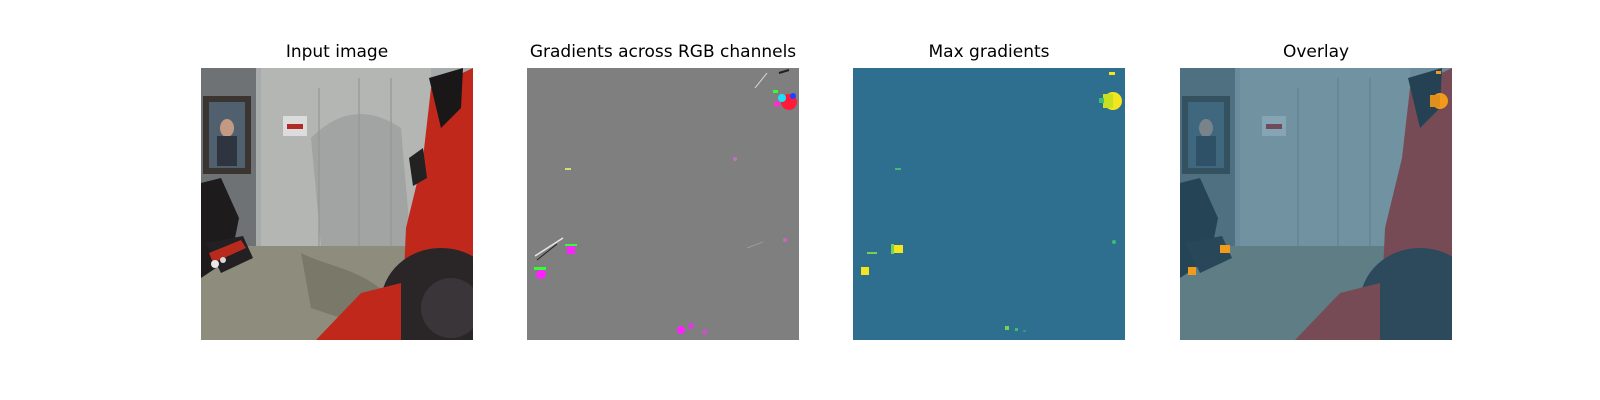 Image resolution: width=1600 pixels, height=400 pixels. Describe the element at coordinates (663, 52) in the screenshot. I see `panel-title: Gradients across RGB channels` at that location.